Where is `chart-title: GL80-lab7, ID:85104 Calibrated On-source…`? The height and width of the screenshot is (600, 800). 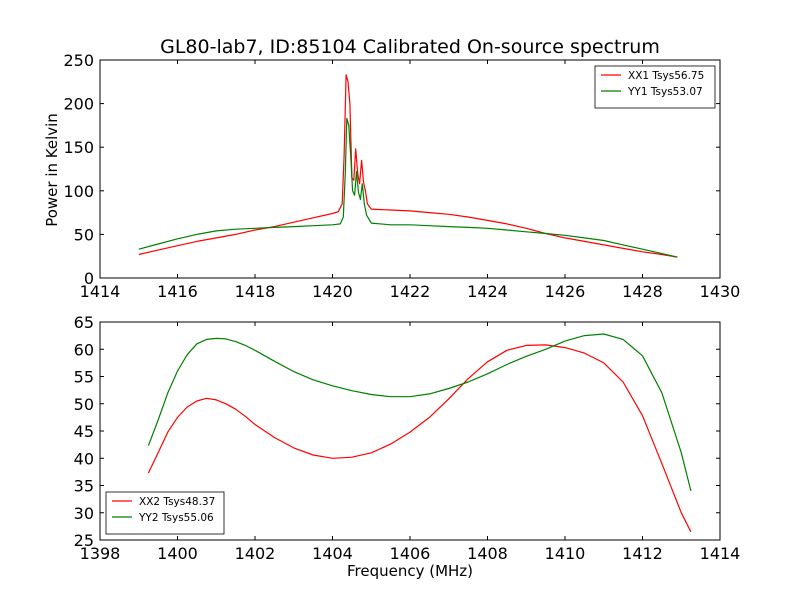
chart-title: GL80-lab7, ID:85104 Calibrated On-source… is located at coordinates (410, 47).